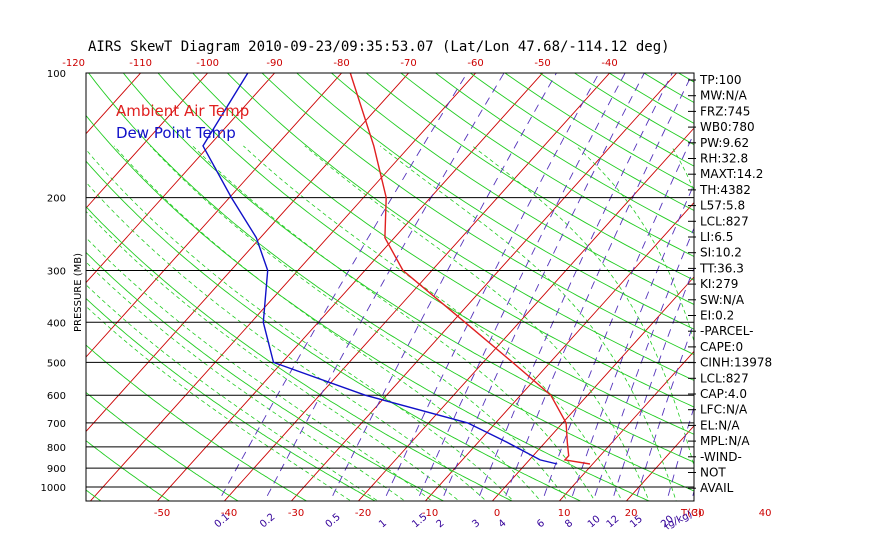 Image resolution: width=870 pixels, height=560 pixels. What do you see at coordinates (383, 524) in the screenshot?
I see `mixing-ratio-label: 1` at bounding box center [383, 524].